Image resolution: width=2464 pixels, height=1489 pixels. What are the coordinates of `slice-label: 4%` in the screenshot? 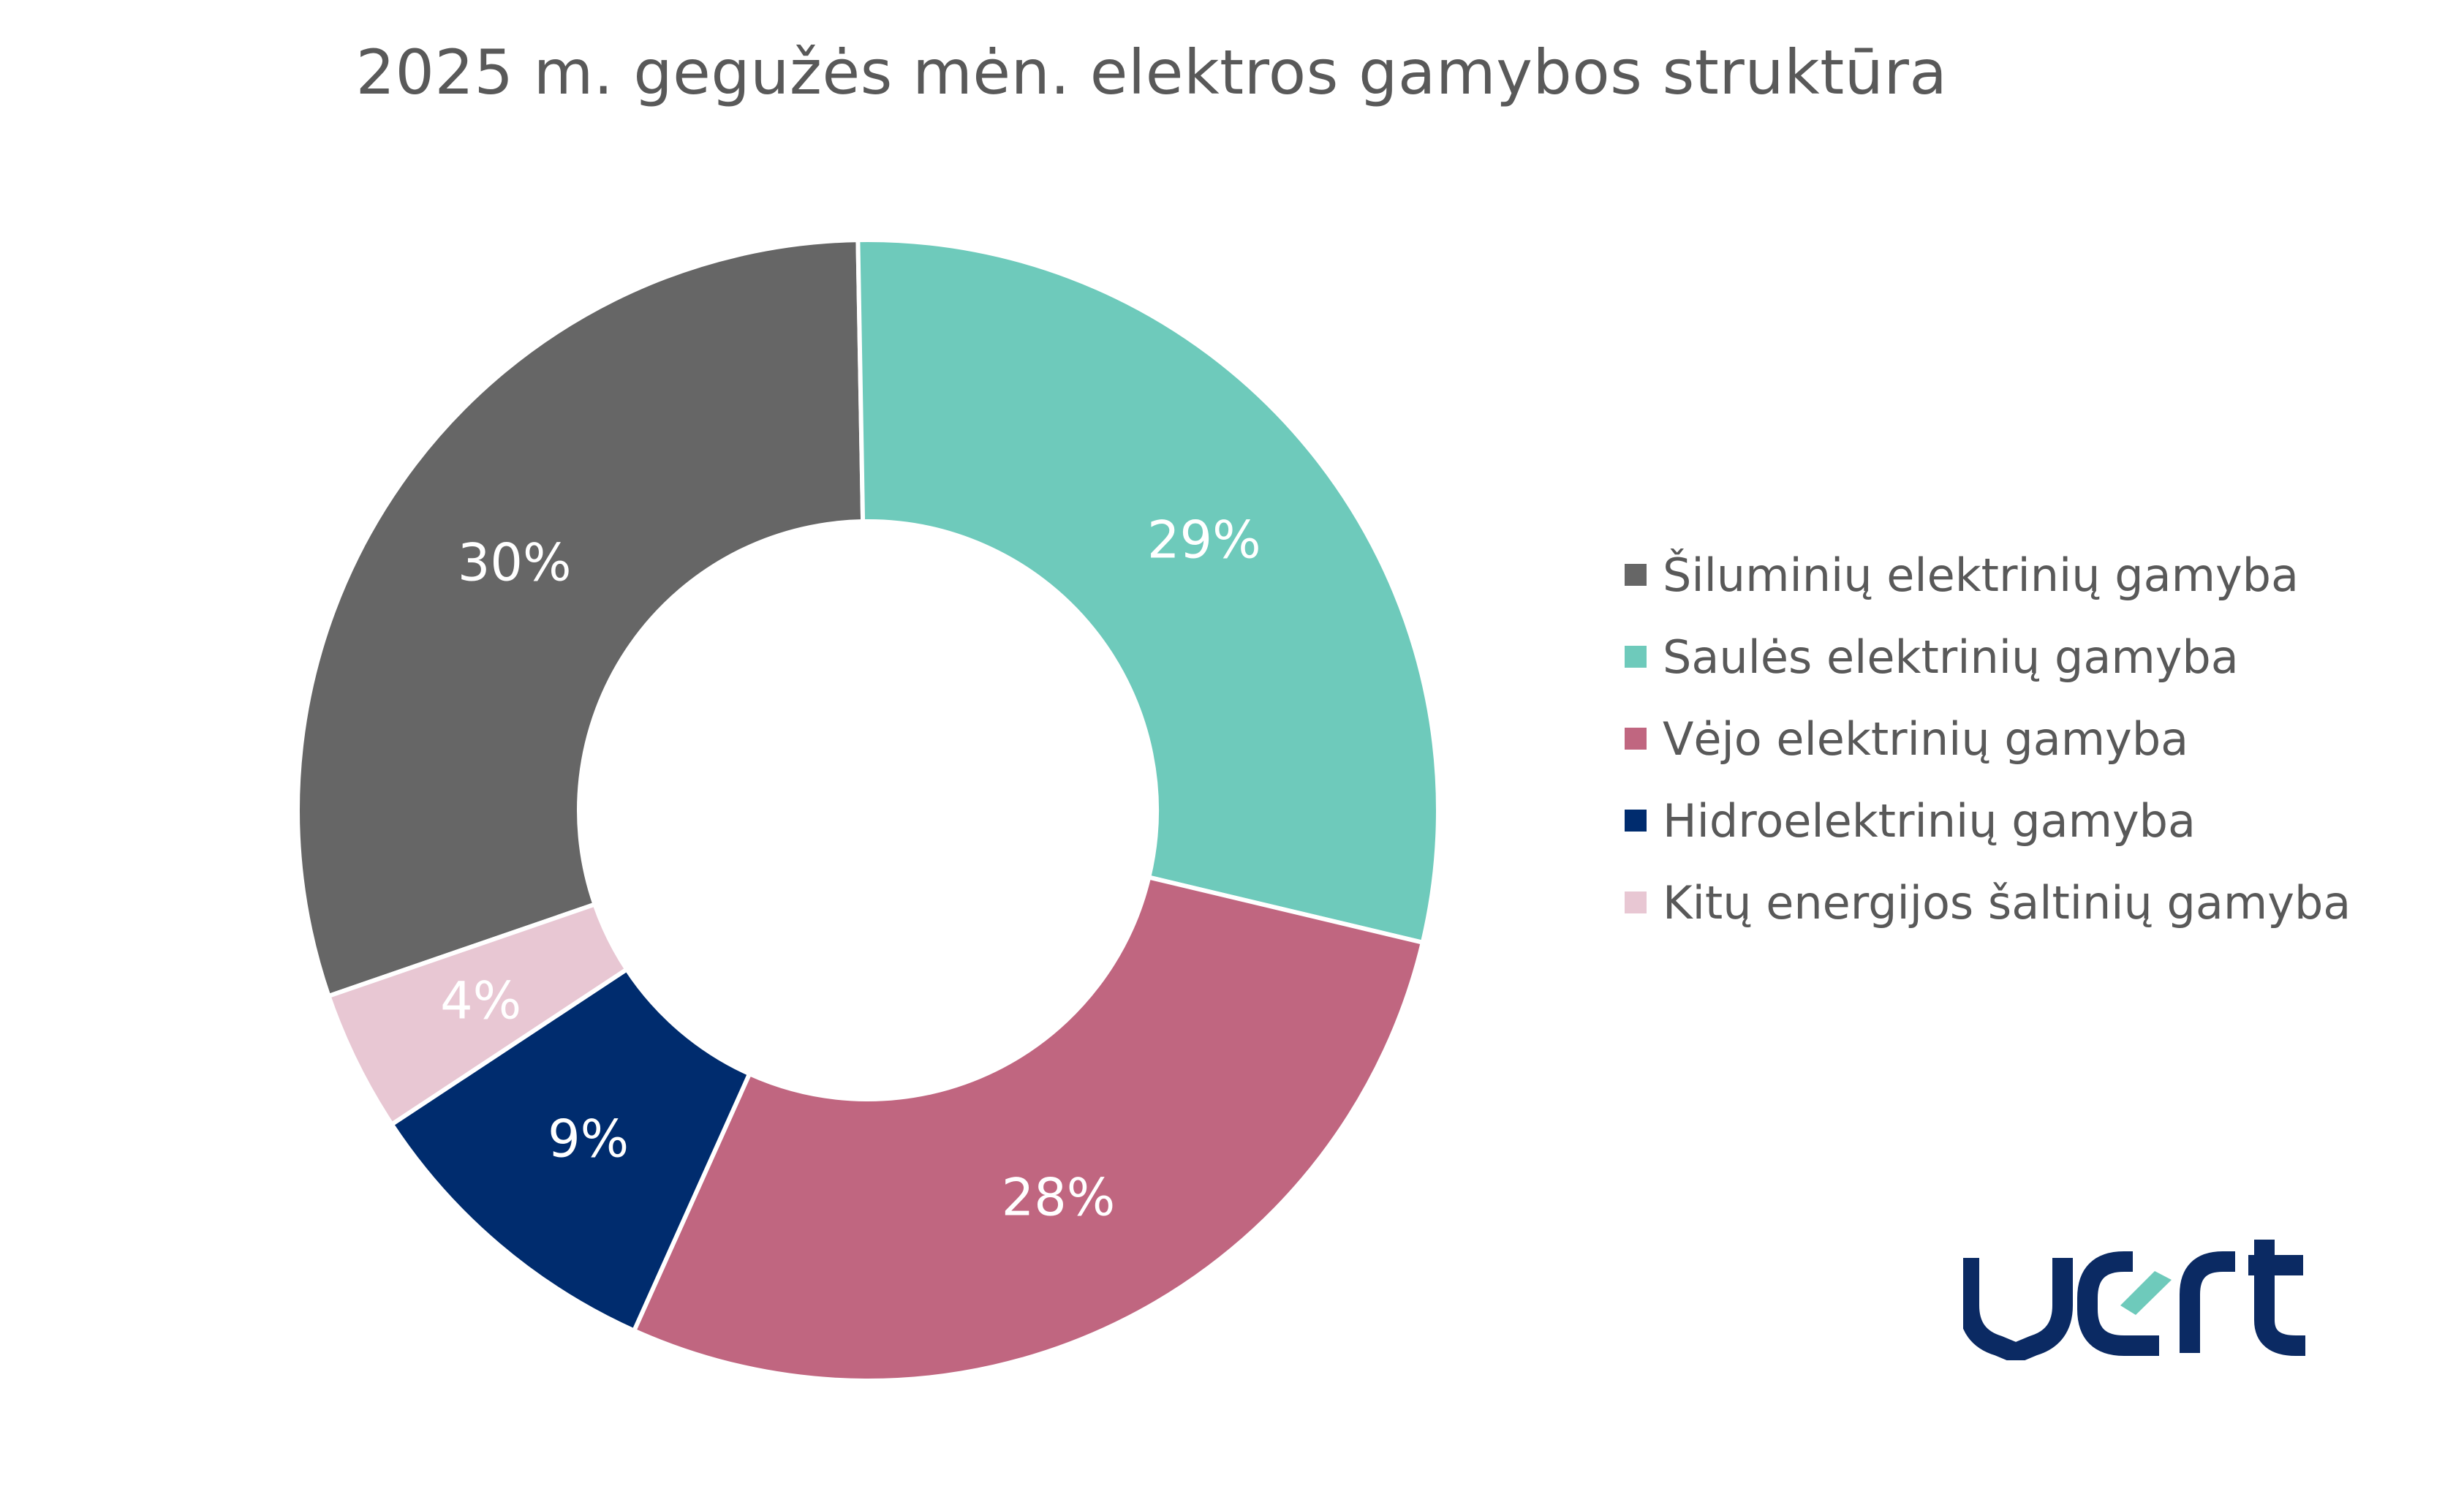 It's located at (480, 1000).